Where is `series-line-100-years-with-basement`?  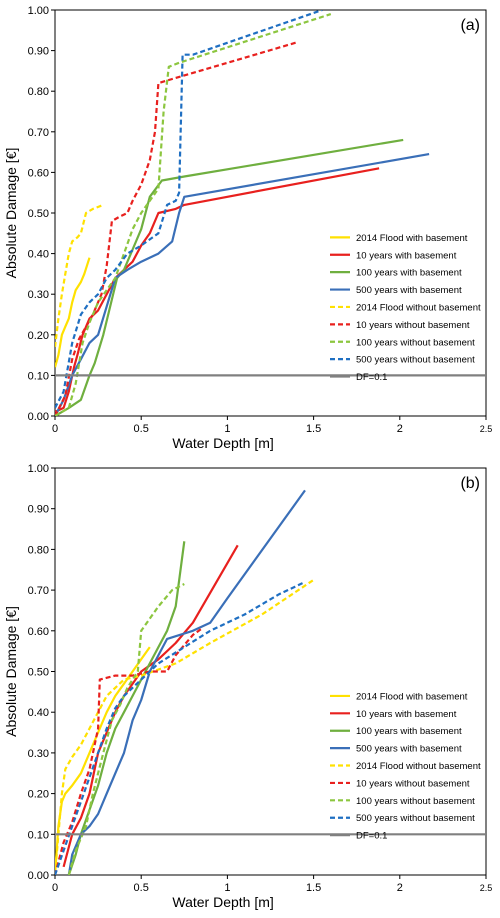 series-line-100-years-with-basement is located at coordinates (126, 708).